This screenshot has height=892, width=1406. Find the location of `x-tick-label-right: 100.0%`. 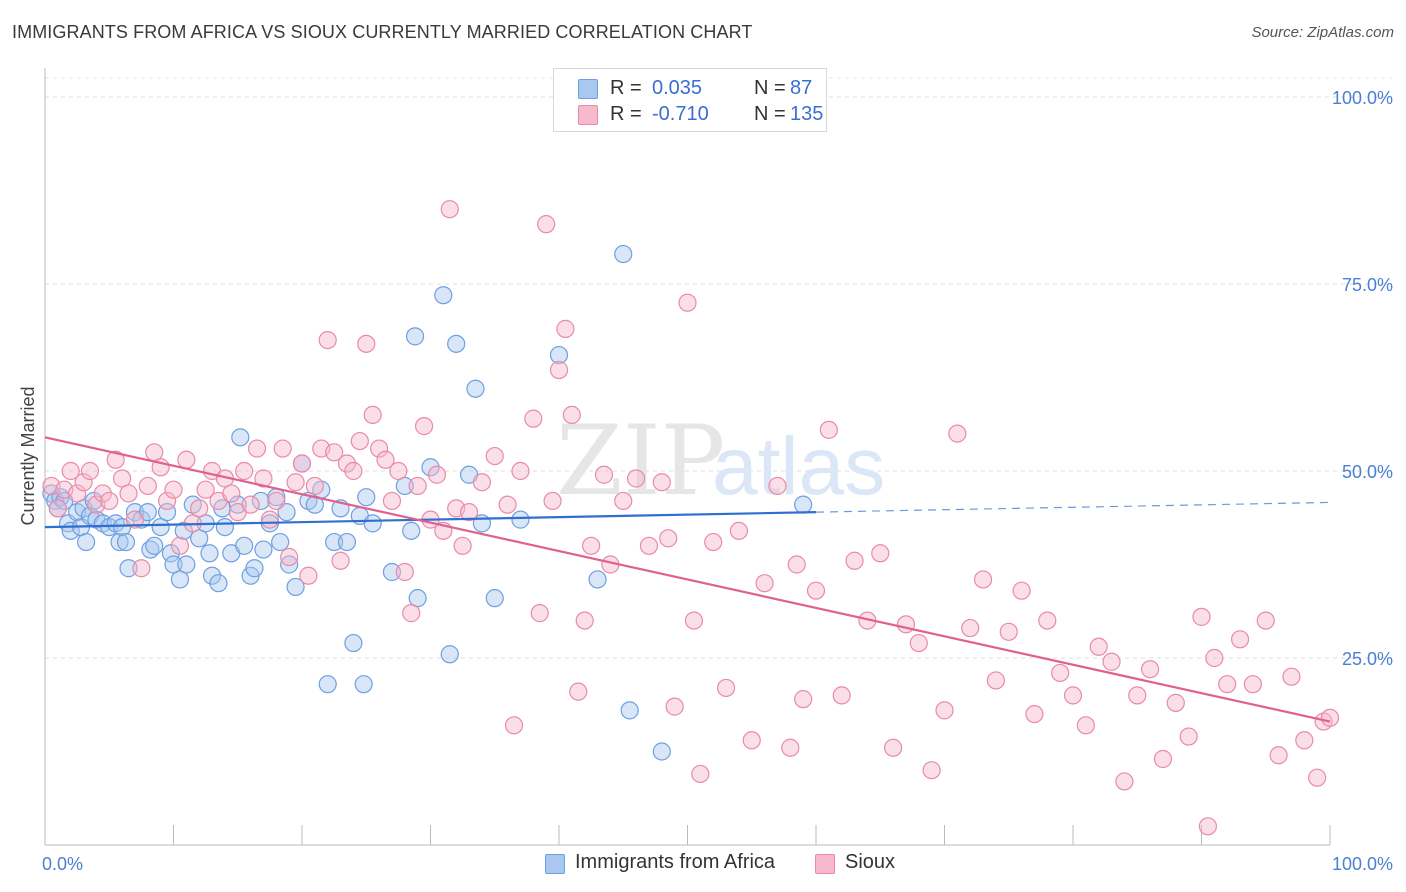

x-tick-label-right: 100.0% is located at coordinates (1362, 864).